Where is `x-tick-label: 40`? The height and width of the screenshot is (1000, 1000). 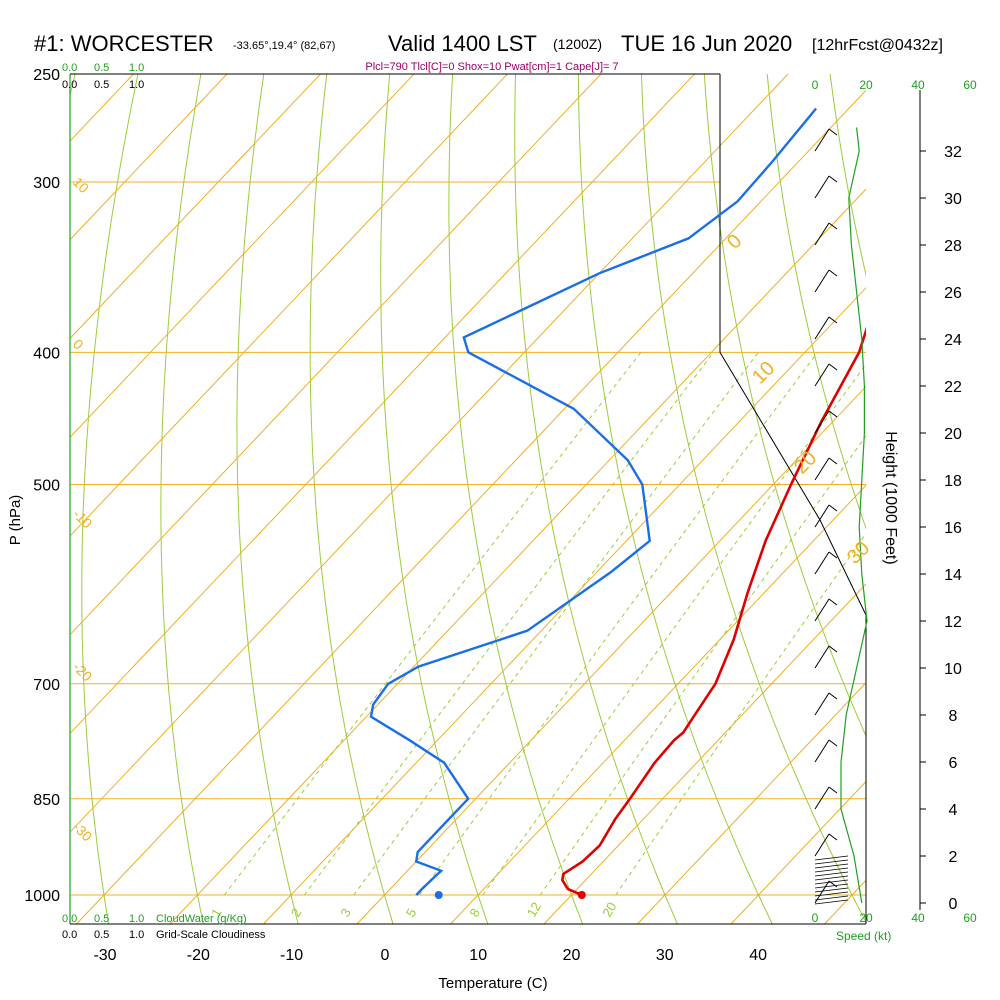 x-tick-label: 40 is located at coordinates (758, 955).